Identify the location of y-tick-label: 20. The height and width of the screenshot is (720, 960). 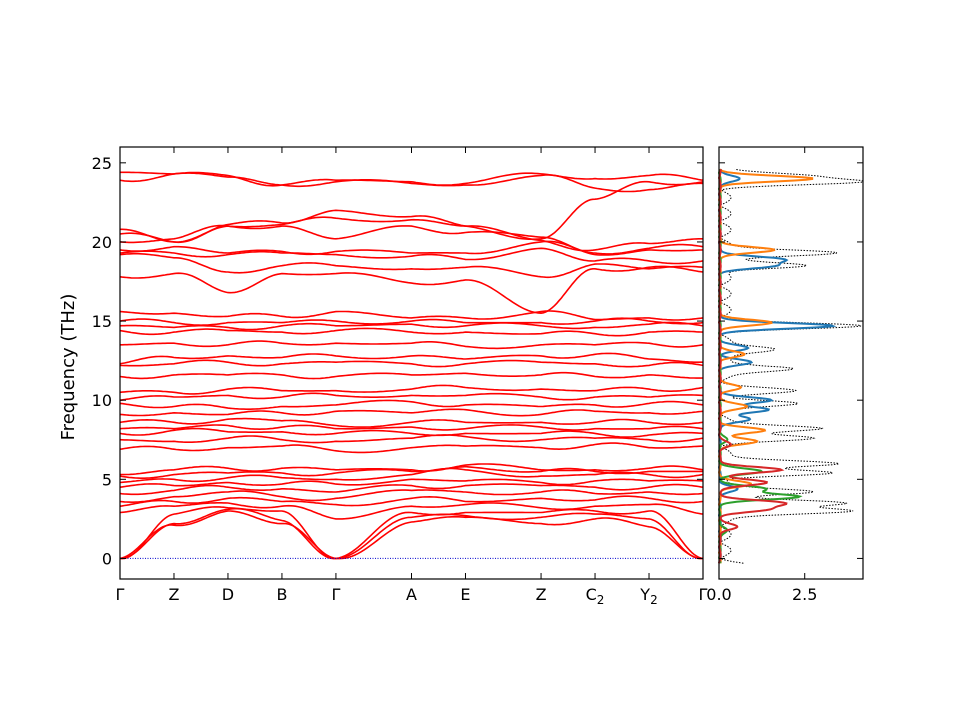
(102, 242).